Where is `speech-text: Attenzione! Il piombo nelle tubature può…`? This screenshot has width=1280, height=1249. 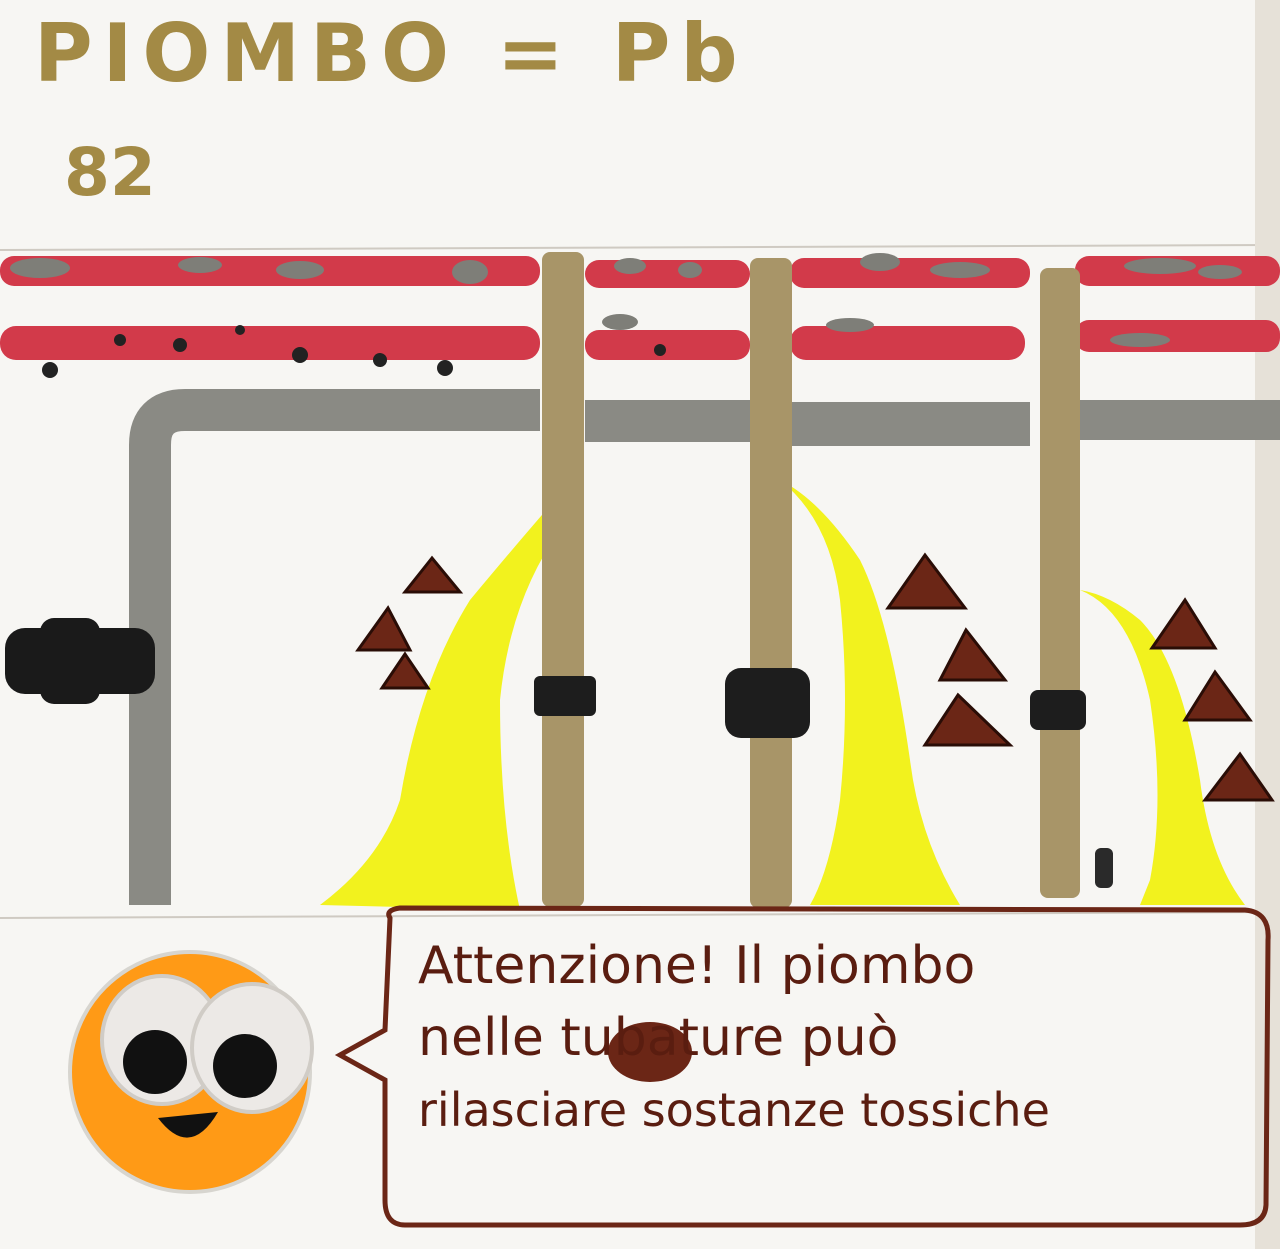 speech-text: Attenzione! Il piombo nelle tubature può… is located at coordinates (838, 1038).